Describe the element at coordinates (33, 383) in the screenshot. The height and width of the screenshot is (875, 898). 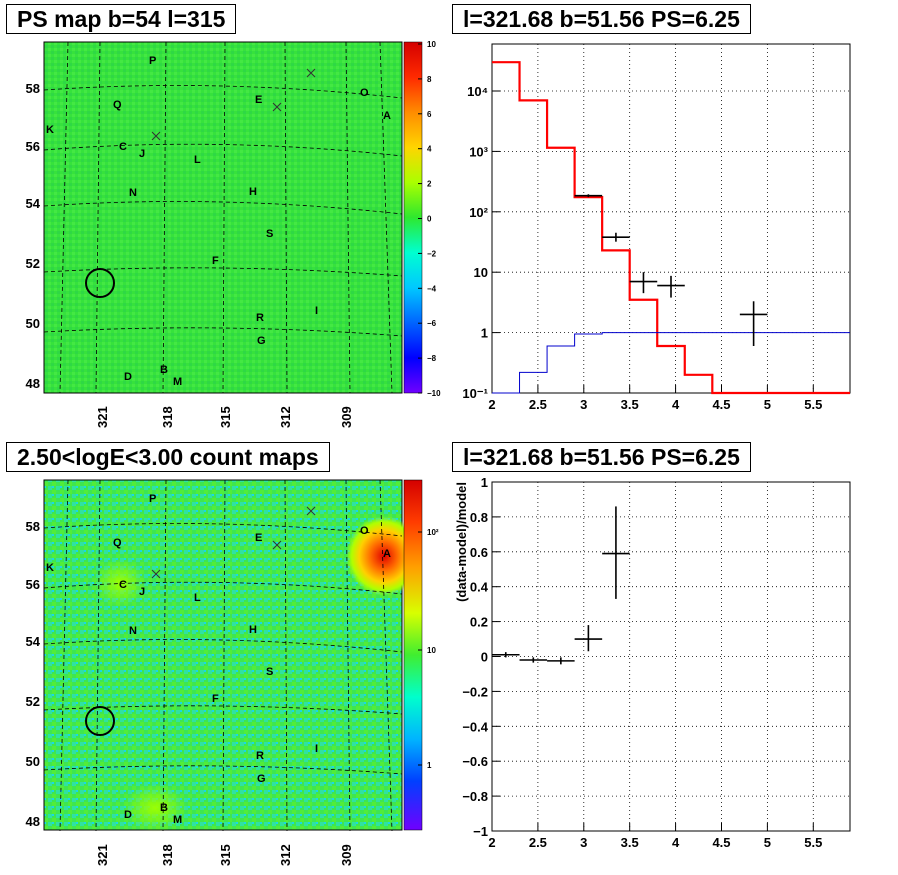
I see `ps-lat-48: 48` at that location.